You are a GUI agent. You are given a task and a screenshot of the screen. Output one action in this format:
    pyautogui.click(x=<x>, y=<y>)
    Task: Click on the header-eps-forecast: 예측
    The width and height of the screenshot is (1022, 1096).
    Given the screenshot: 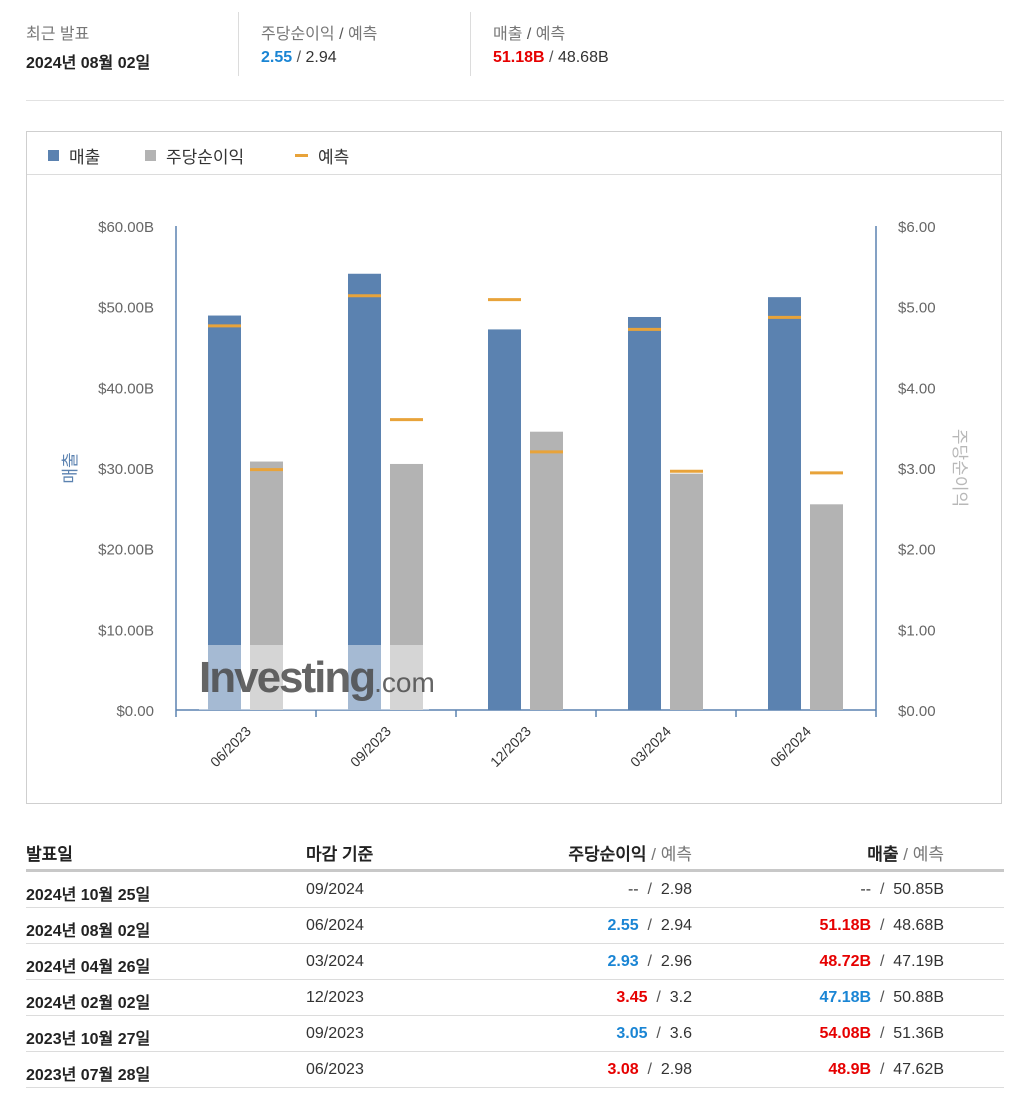 What is the action you would take?
    pyautogui.click(x=676, y=854)
    